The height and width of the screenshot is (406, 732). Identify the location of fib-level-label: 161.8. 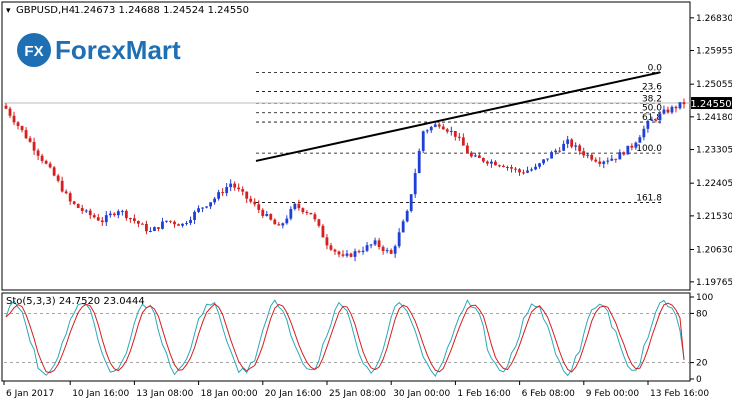
(649, 198).